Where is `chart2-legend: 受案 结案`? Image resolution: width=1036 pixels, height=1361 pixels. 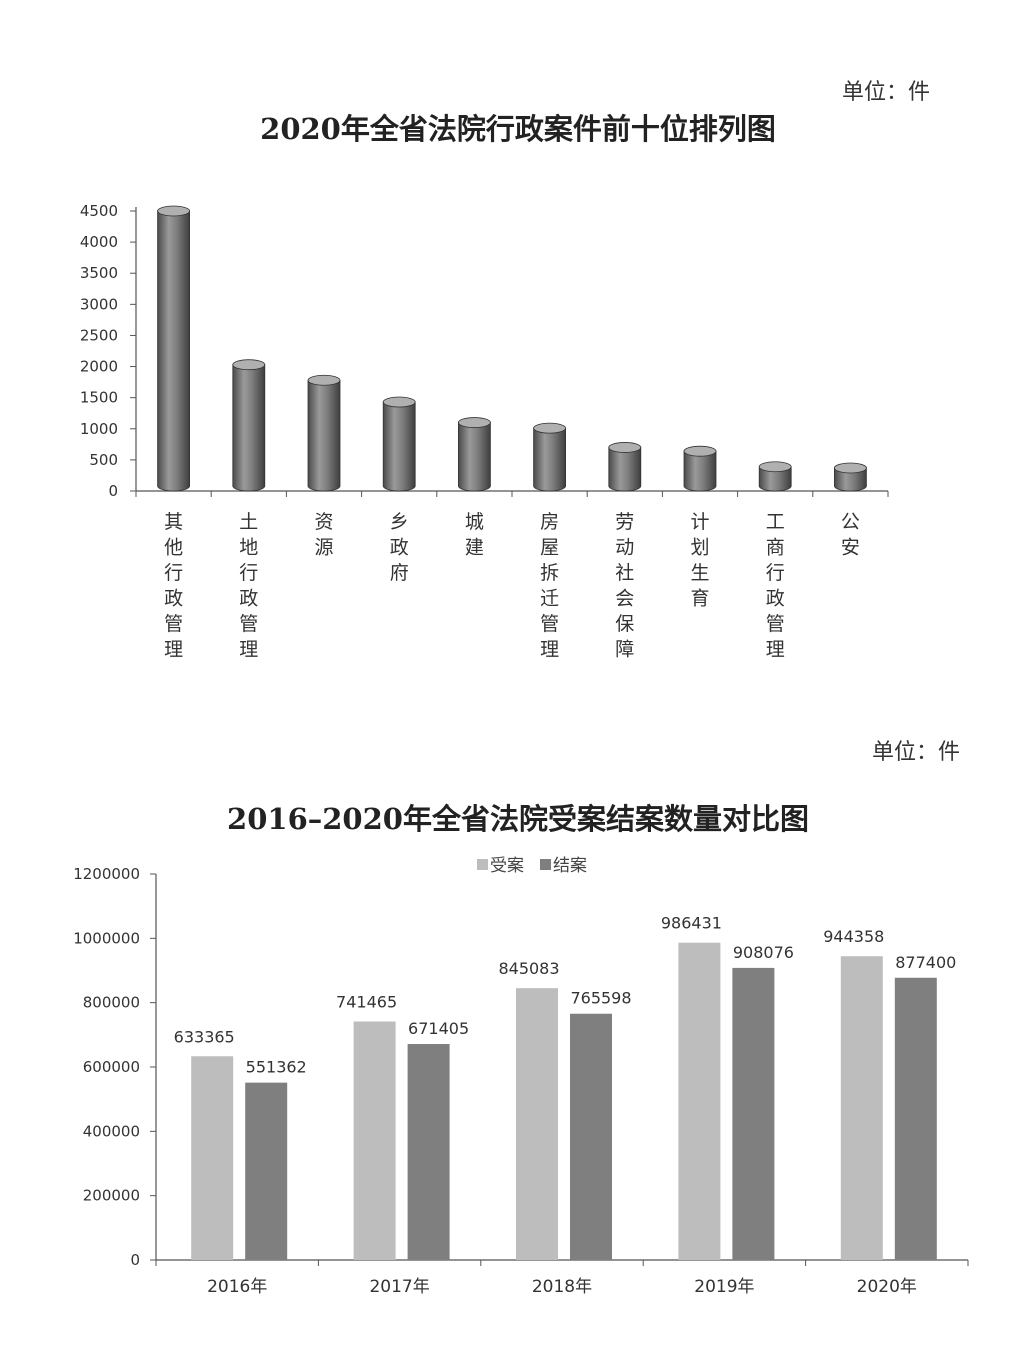
chart2-legend: 受案 结案 is located at coordinates (532, 866).